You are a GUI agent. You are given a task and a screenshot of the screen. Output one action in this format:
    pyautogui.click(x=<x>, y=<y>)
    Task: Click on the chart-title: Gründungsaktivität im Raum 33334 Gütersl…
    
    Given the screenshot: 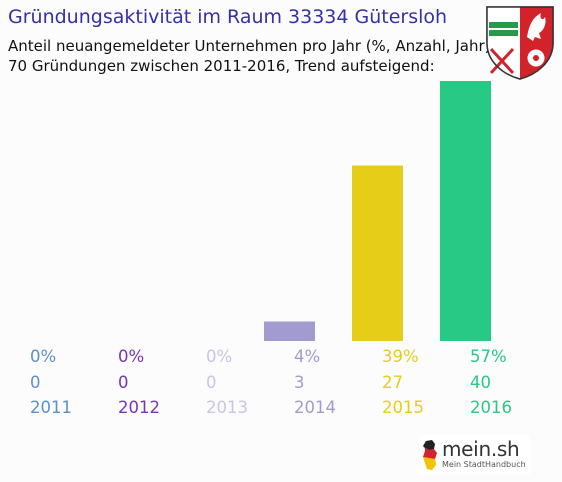 What is the action you would take?
    pyautogui.click(x=228, y=17)
    